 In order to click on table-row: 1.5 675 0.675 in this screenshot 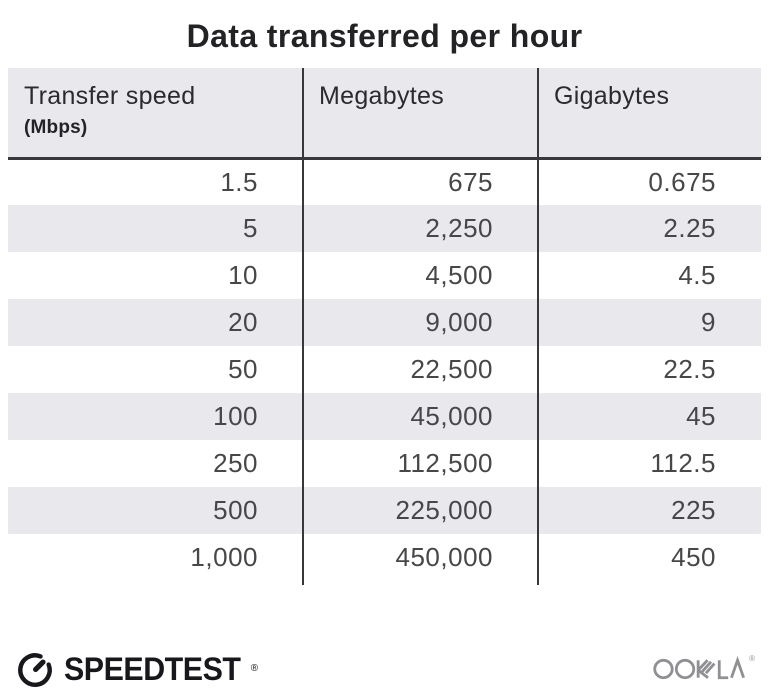, I will do `click(384, 181)`.